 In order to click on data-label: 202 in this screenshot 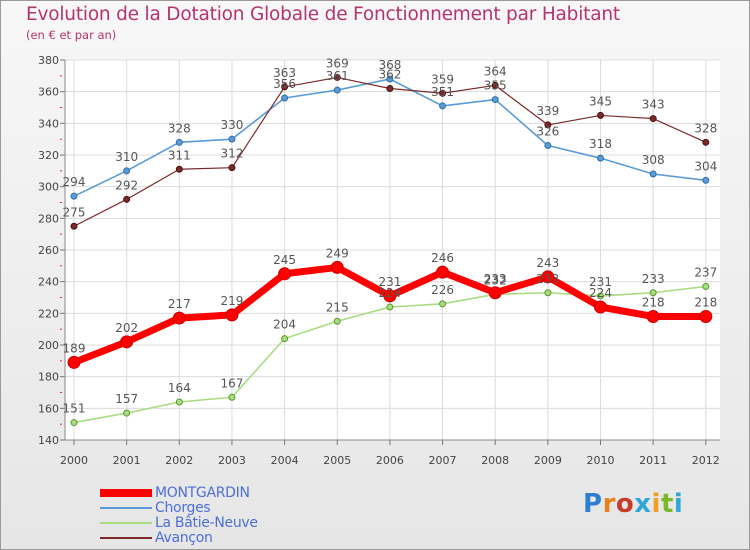, I will do `click(126, 328)`.